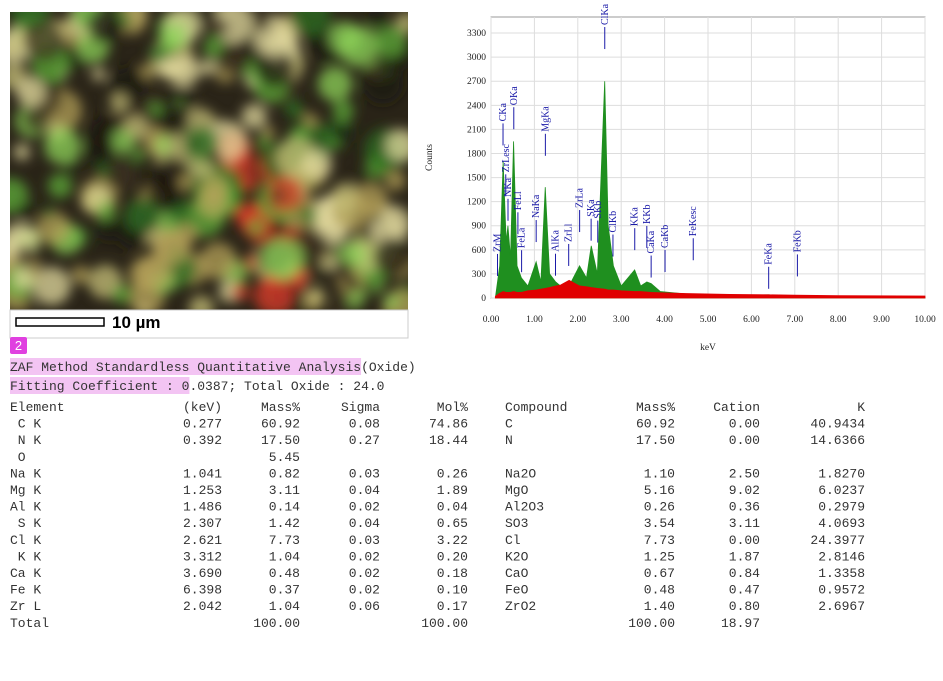 This screenshot has height=681, width=943. What do you see at coordinates (284, 457) in the screenshot?
I see `table-cell: 5.45` at bounding box center [284, 457].